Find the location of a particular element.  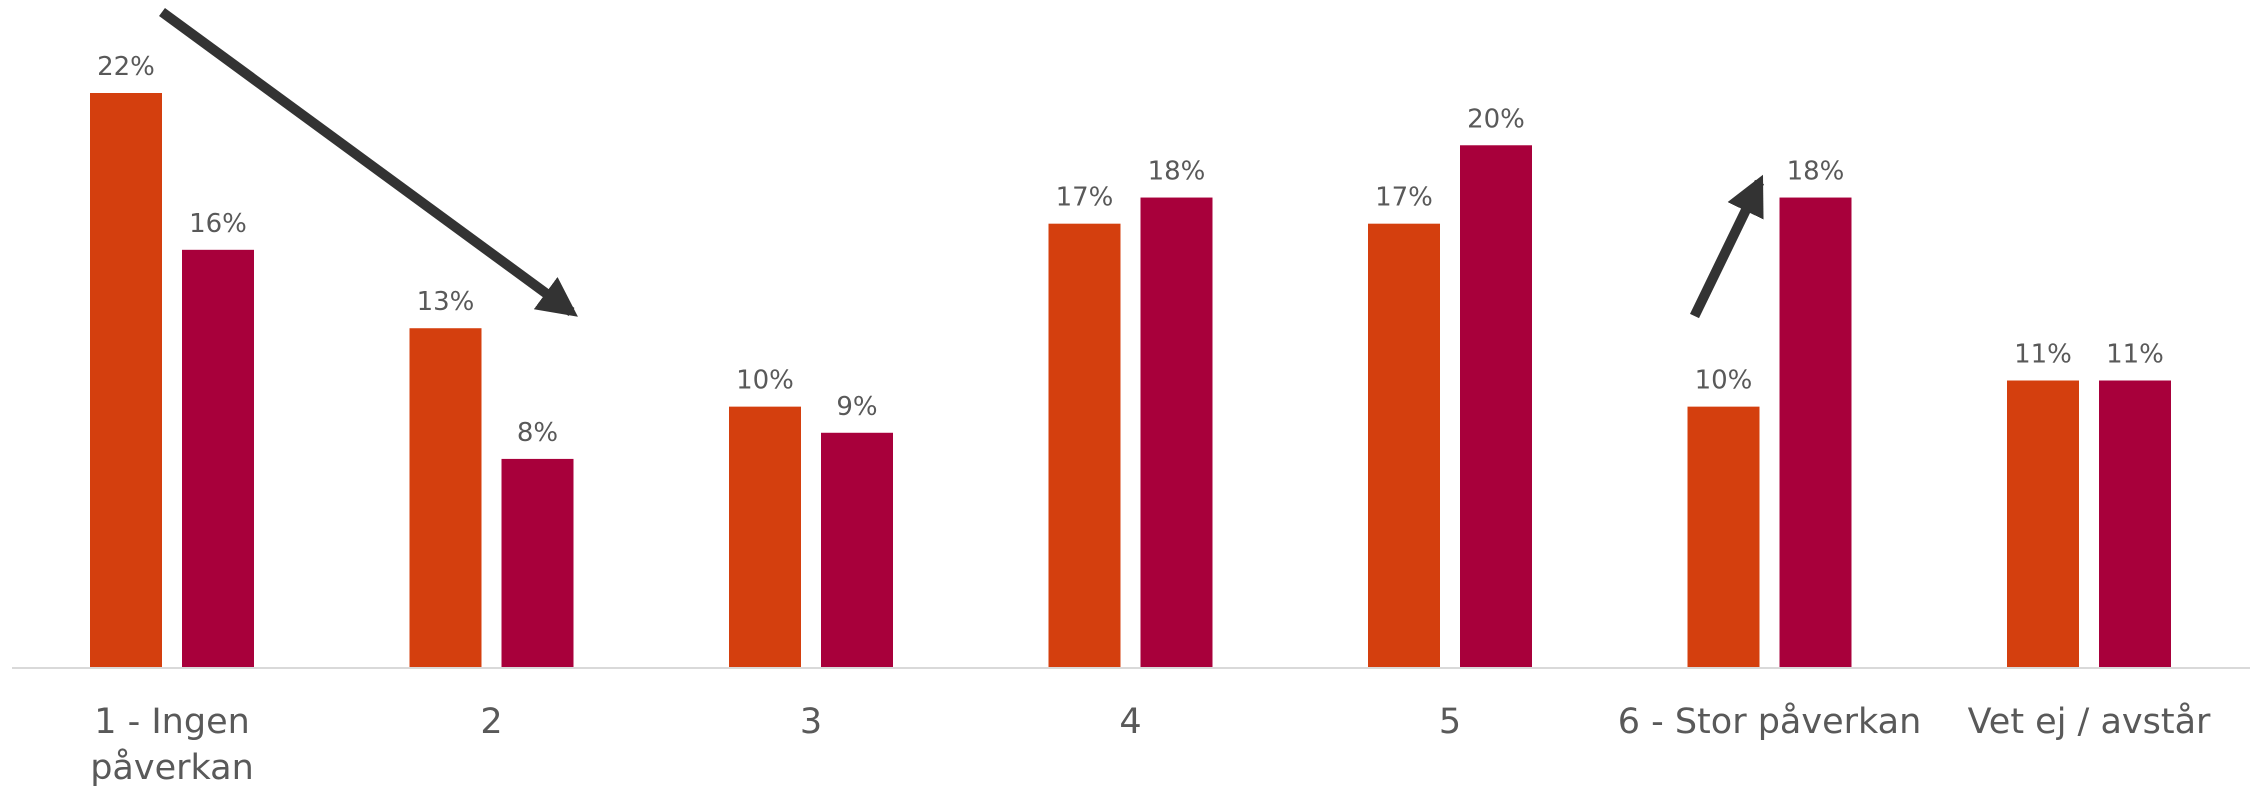

data-label-series1-cat4: 17% is located at coordinates (1085, 198).